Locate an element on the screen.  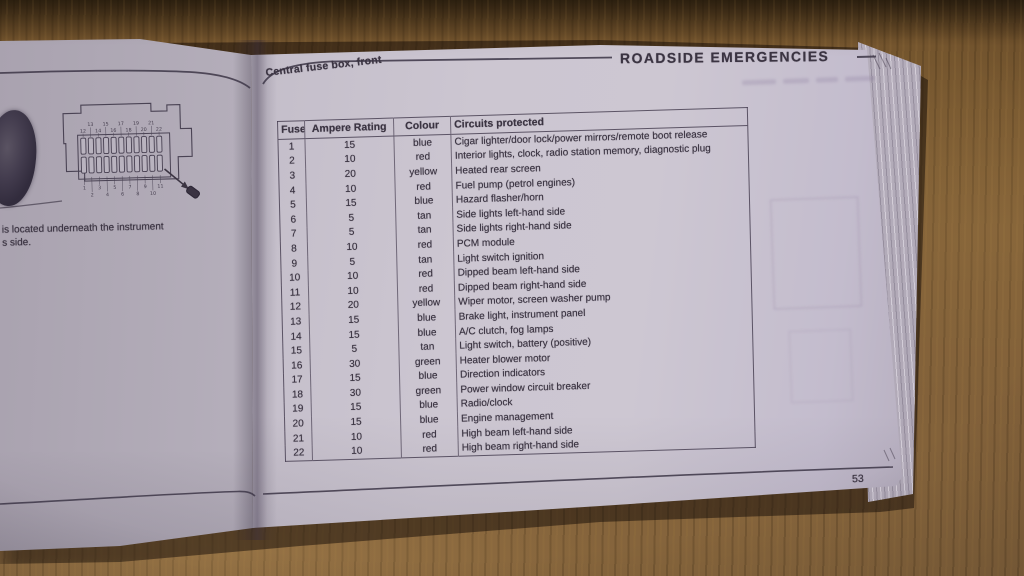
fuse-number-label: 18 is located at coordinates (128, 130).